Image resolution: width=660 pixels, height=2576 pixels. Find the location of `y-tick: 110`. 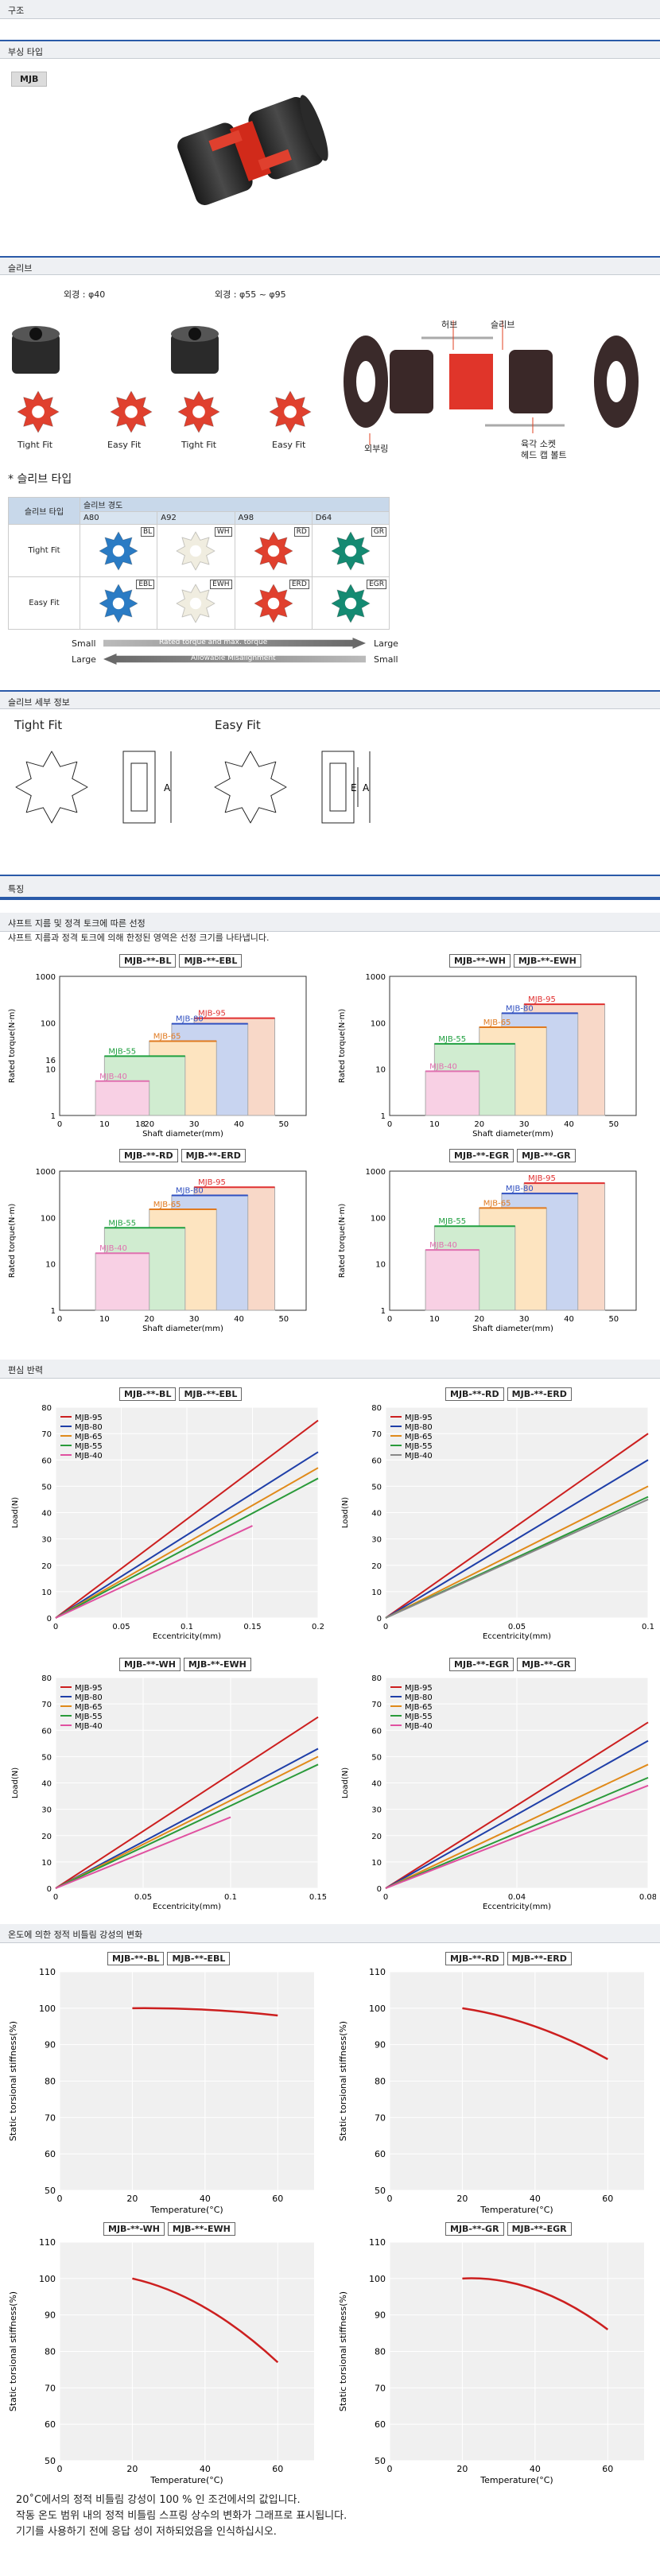

y-tick: 110 is located at coordinates (47, 2243).